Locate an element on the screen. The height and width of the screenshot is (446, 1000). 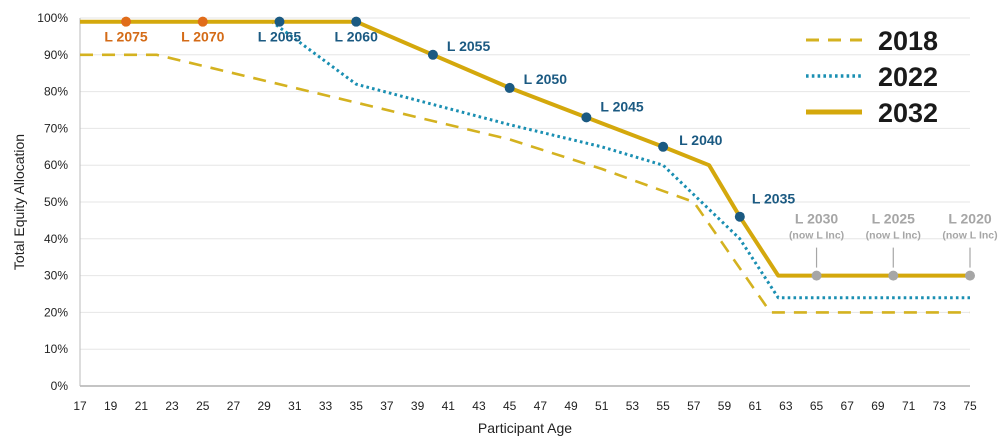
x-tick-label: 73 is located at coordinates (940, 406).